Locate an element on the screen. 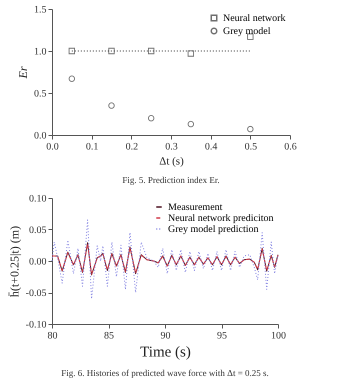 The height and width of the screenshot is (390, 364). legend-label: Grey model is located at coordinates (247, 31).